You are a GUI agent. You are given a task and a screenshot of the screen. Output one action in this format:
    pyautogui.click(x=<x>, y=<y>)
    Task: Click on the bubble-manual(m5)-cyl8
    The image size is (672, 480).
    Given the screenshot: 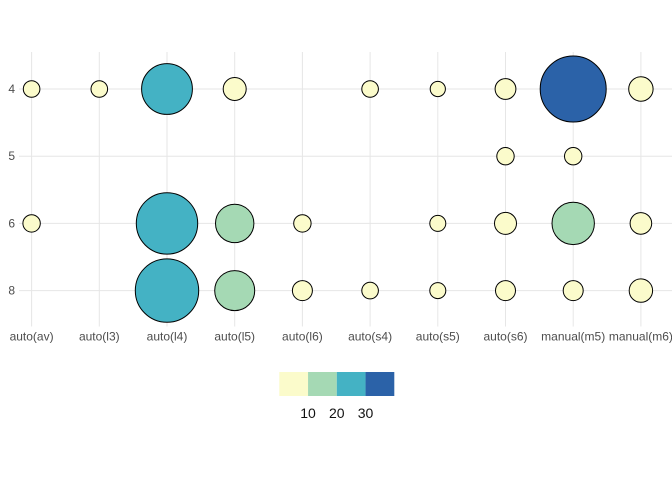 What is the action you would take?
    pyautogui.click(x=573, y=291)
    